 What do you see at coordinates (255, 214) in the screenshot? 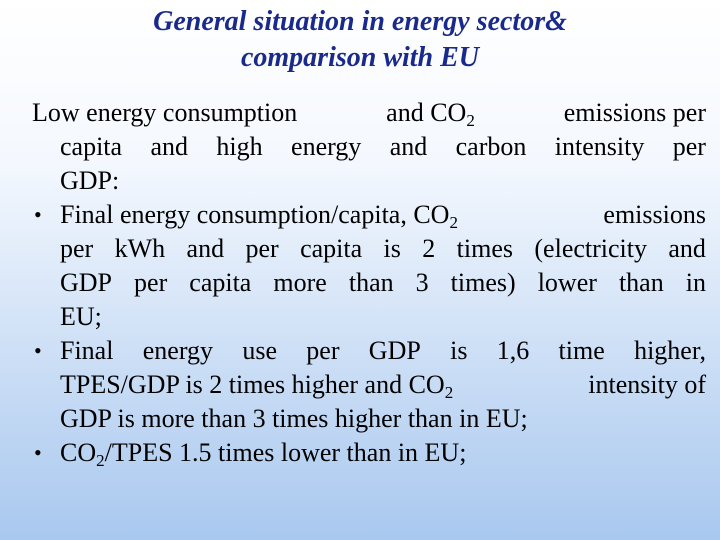
I see `bullet-1-co2-text: Final energy consumption/capita, CO` at bounding box center [255, 214].